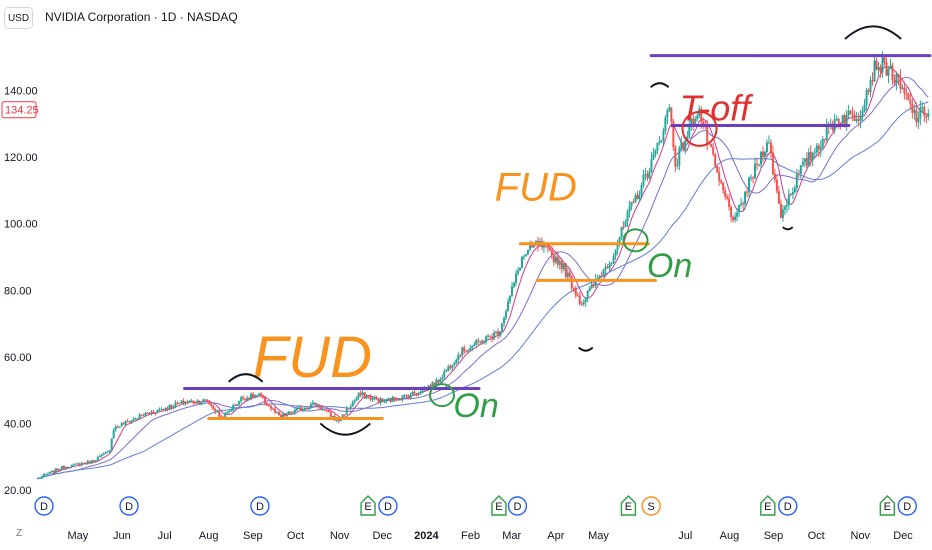 Image resolution: width=932 pixels, height=550 pixels. What do you see at coordinates (18, 424) in the screenshot?
I see `y-tick-label: 40.00` at bounding box center [18, 424].